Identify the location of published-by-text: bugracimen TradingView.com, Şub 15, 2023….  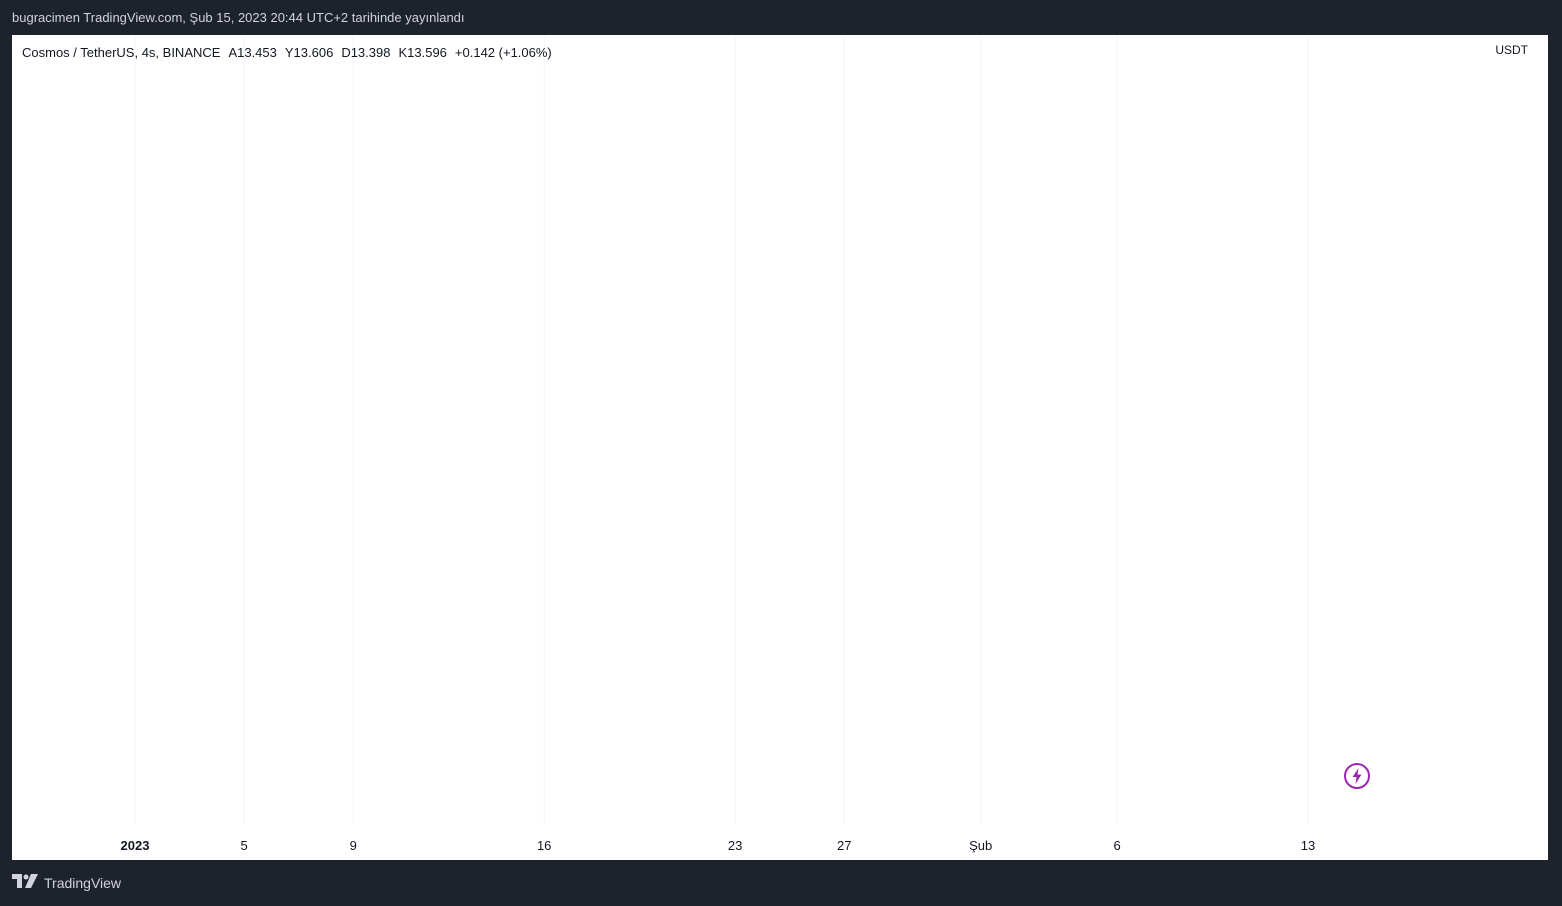
(238, 17).